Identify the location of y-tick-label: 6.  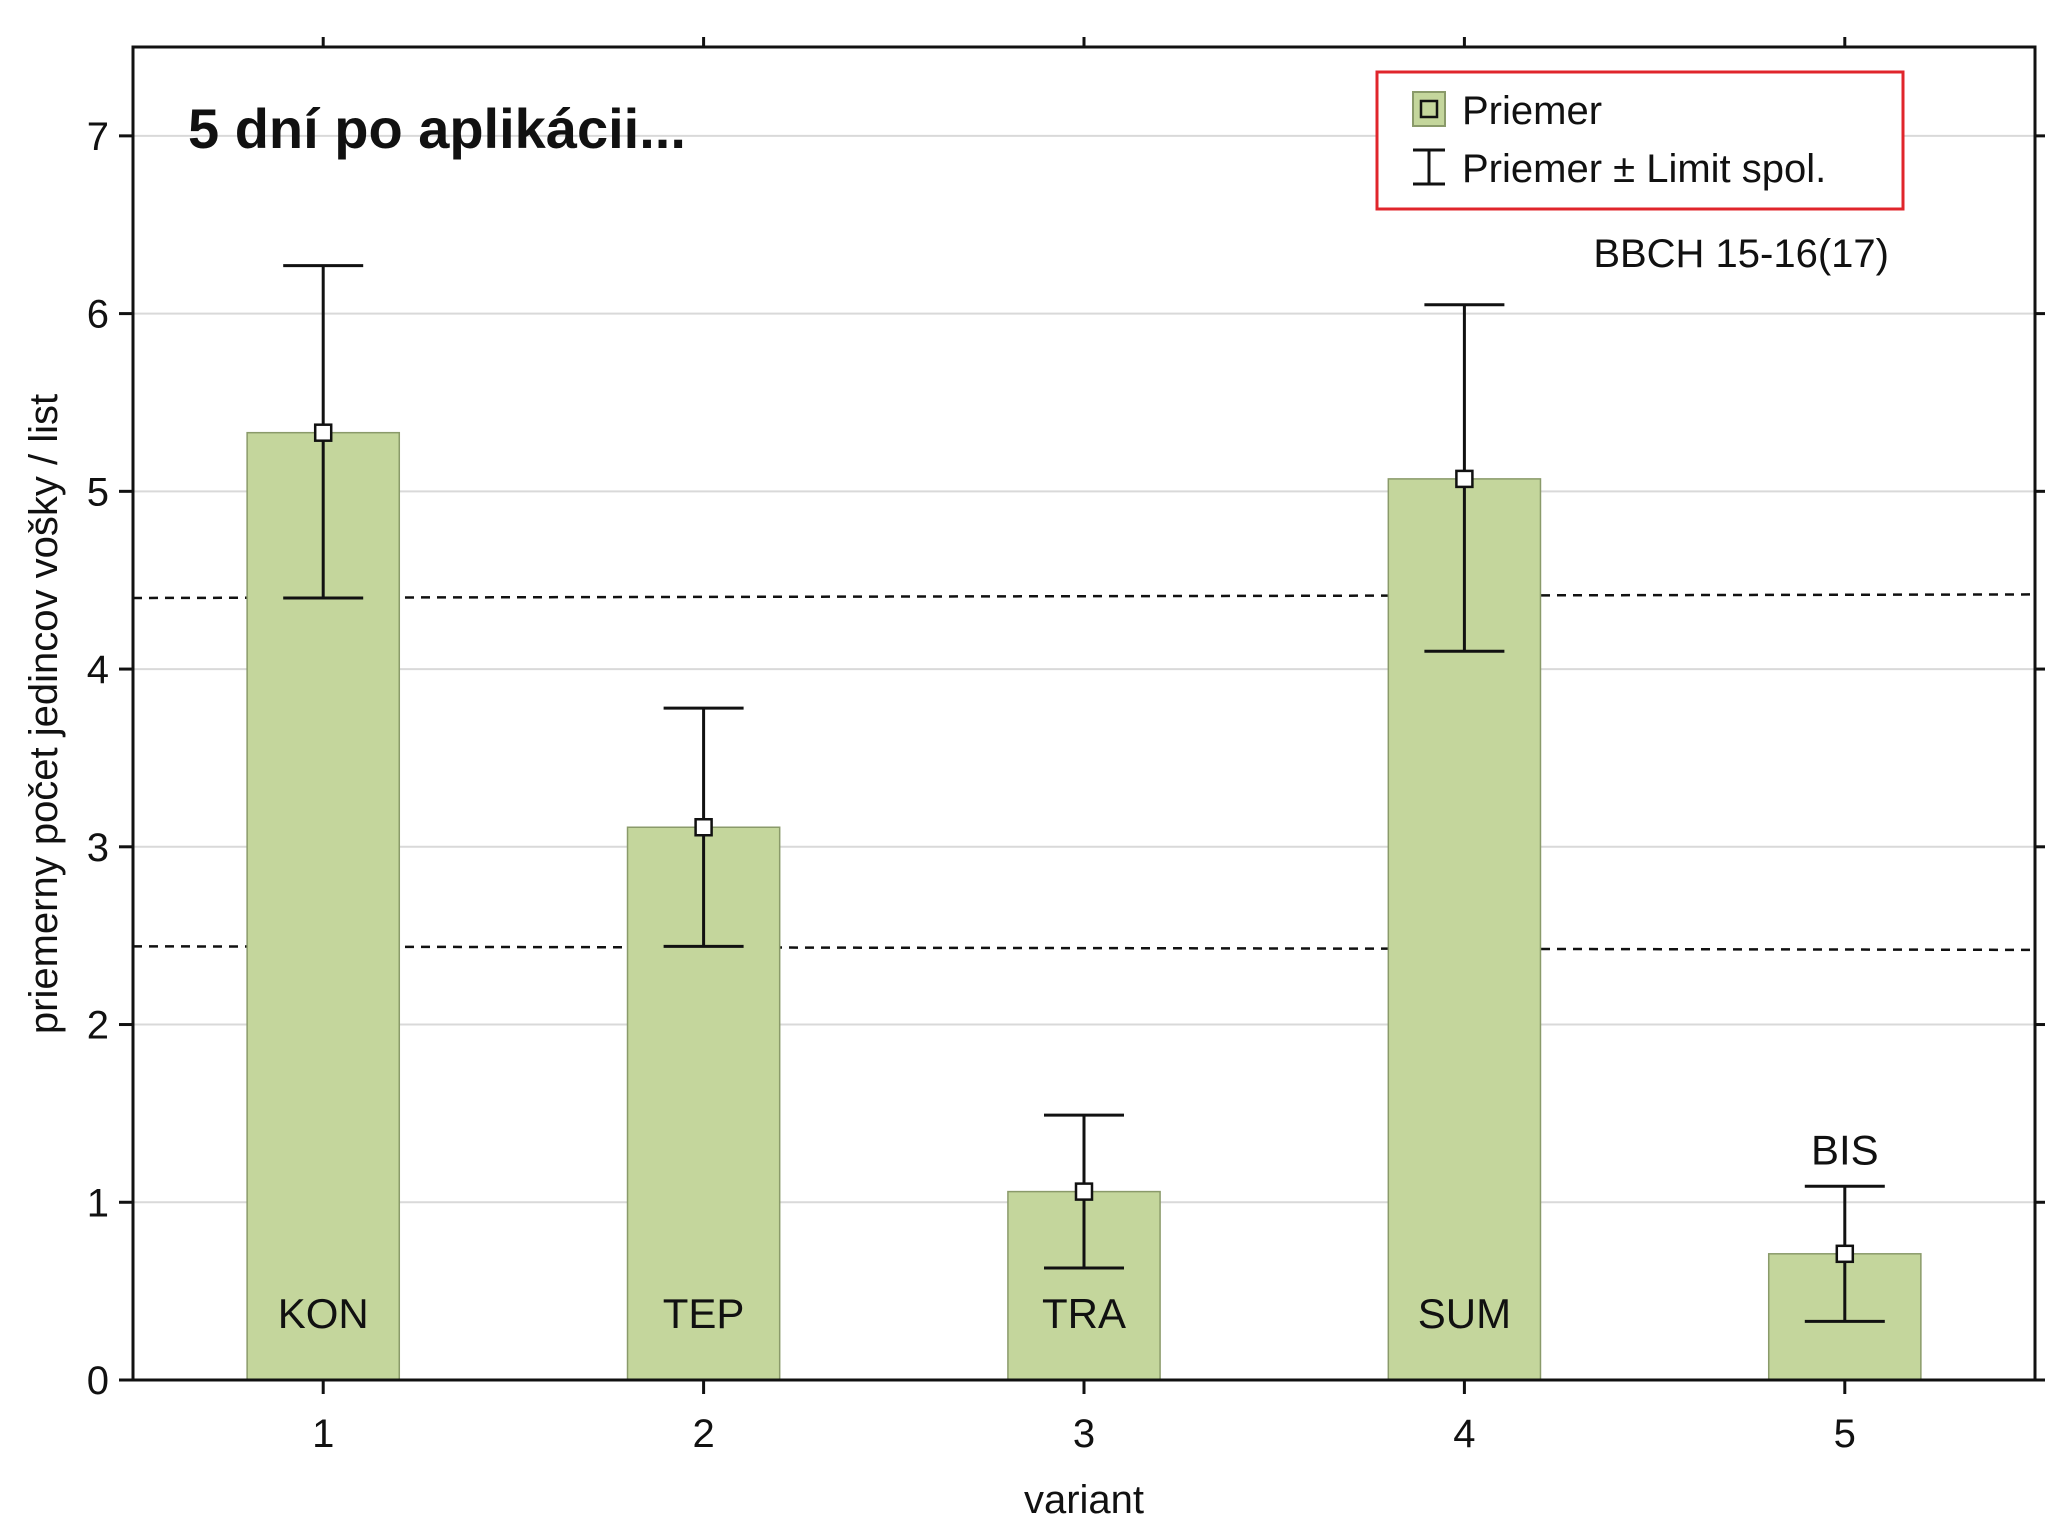
(98, 315).